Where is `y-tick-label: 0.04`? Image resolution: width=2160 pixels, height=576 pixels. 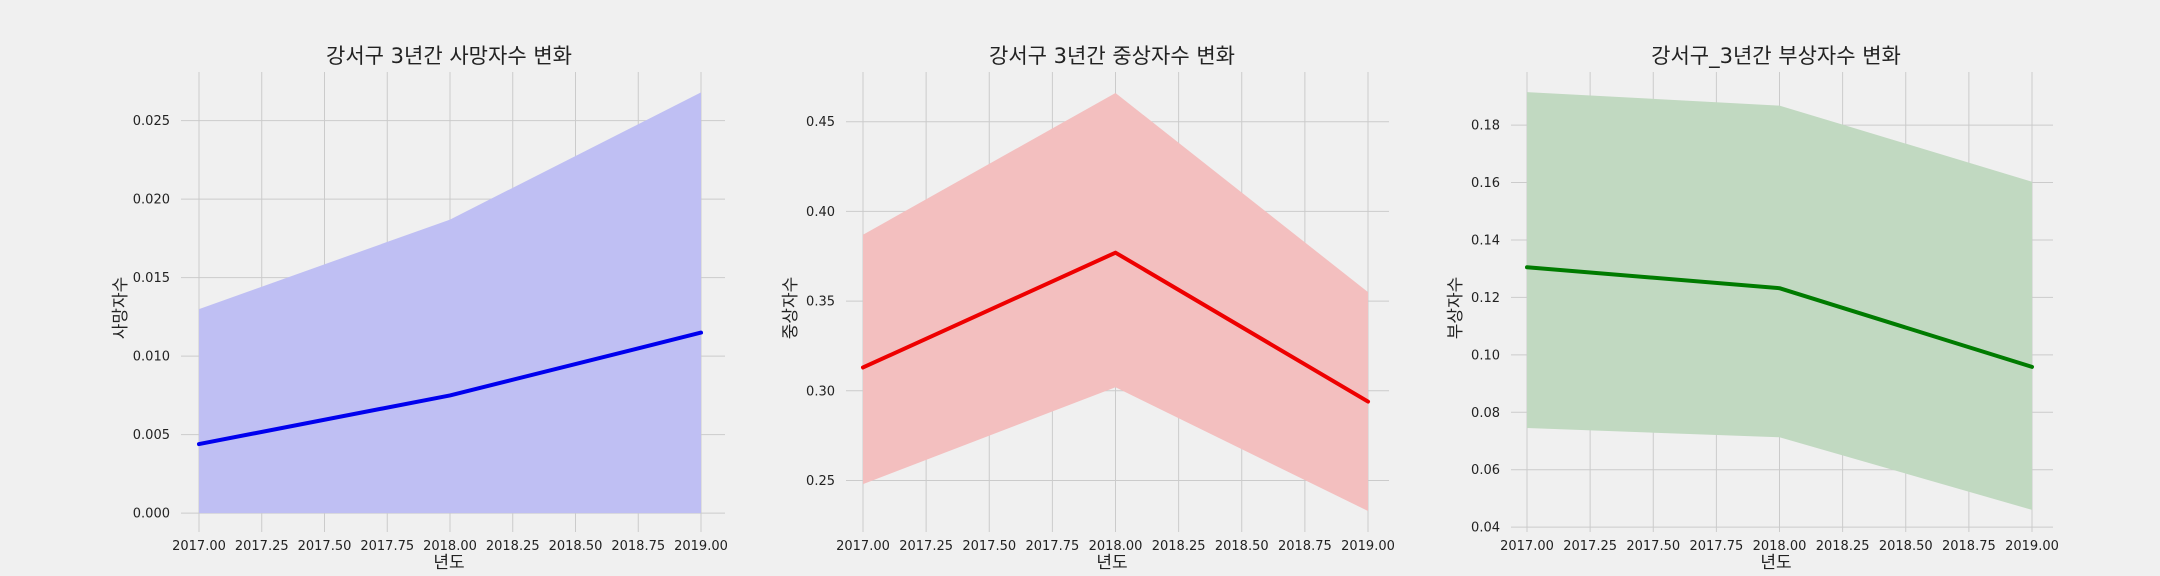
y-tick-label: 0.04 is located at coordinates (1485, 528).